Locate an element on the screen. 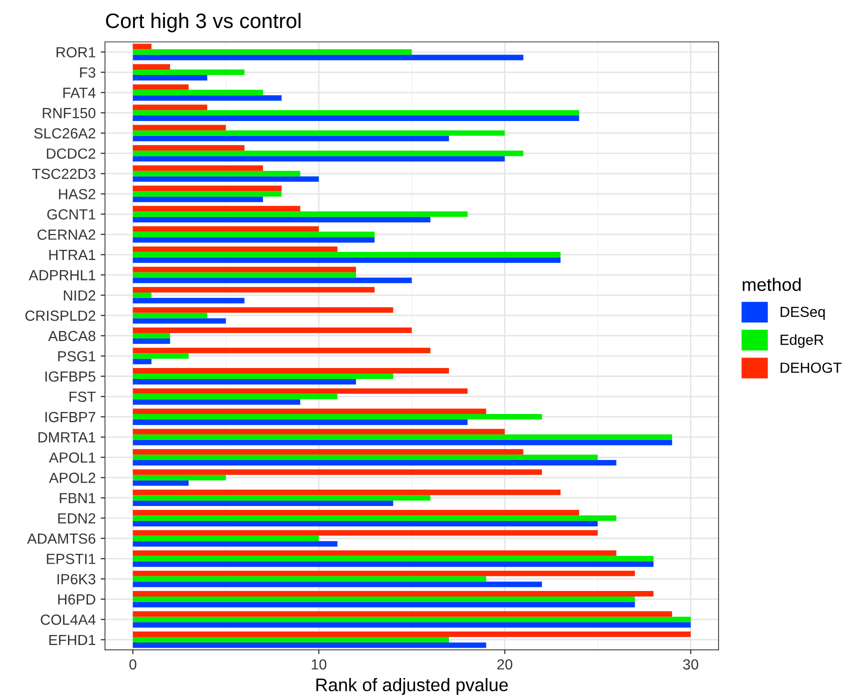 The image size is (857, 698). y-tick-label: IGFBP7 is located at coordinates (70, 417).